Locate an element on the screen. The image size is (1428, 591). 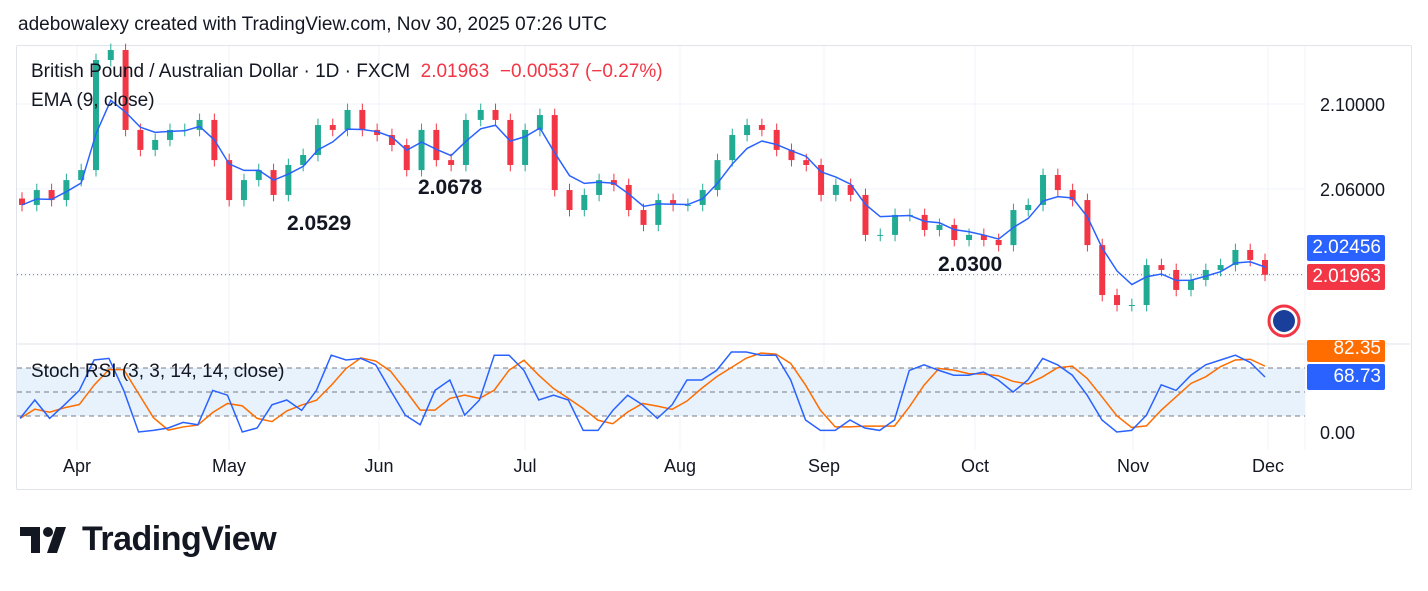
month-label: Jul is located at coordinates (524, 466).